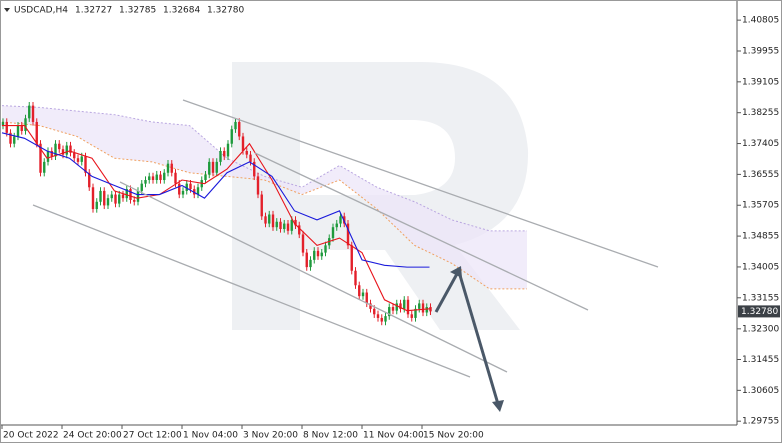 This screenshot has width=782, height=447. Describe the element at coordinates (760, 144) in the screenshot. I see `y-tick-label: 1.37405` at that location.